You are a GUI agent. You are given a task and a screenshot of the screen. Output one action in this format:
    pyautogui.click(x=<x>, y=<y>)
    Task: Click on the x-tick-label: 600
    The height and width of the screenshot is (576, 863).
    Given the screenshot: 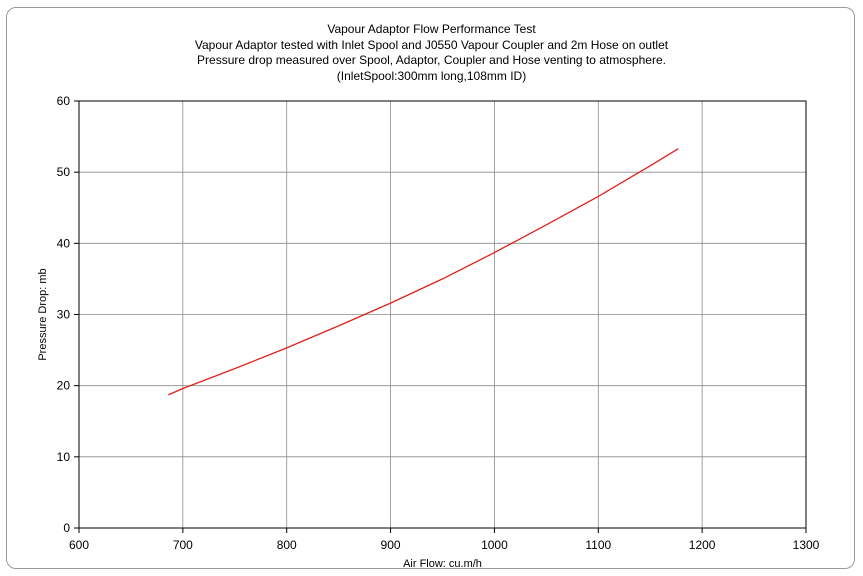 What is the action you would take?
    pyautogui.click(x=79, y=545)
    